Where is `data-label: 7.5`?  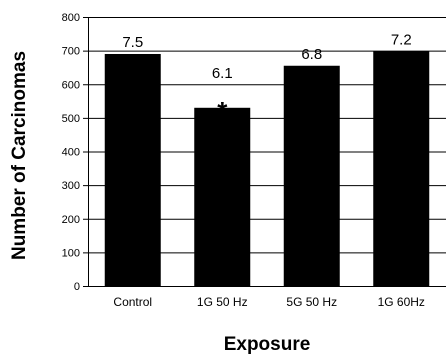 data-label: 7.5 is located at coordinates (132, 42).